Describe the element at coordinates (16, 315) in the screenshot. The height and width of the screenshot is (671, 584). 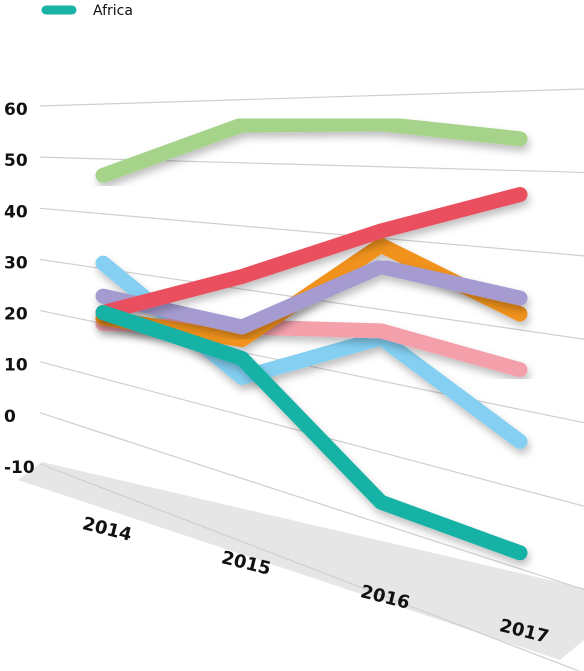
I see `y-tick-label: 20` at that location.